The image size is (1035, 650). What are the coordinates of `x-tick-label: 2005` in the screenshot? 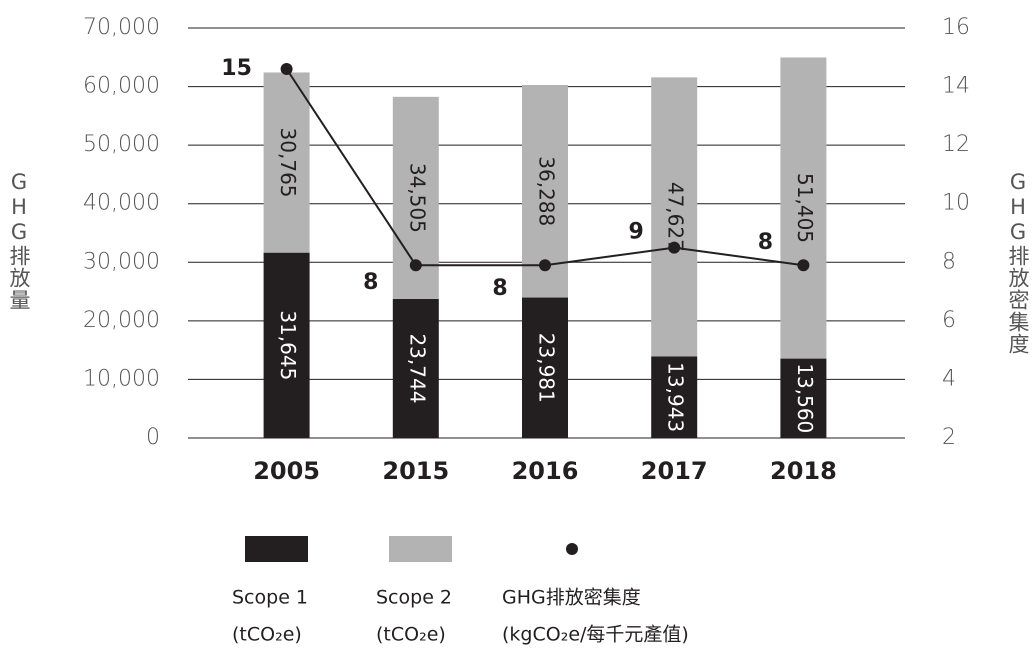 It's located at (286, 471).